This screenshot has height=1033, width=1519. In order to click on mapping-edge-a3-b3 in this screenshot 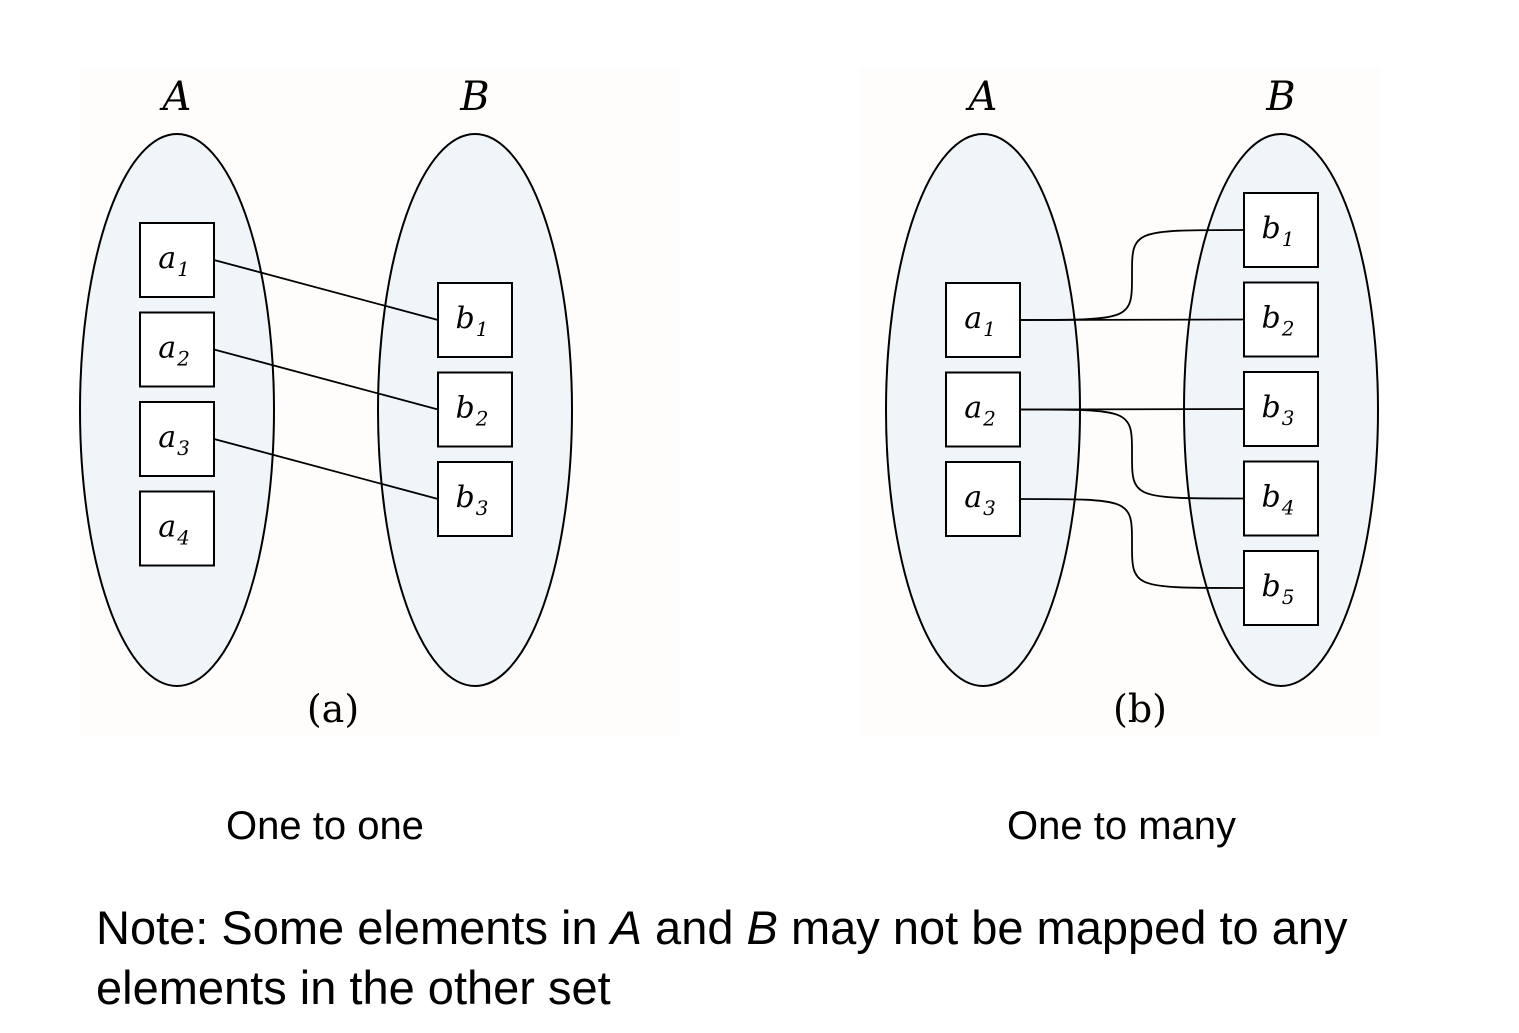, I will do `click(326, 469)`.